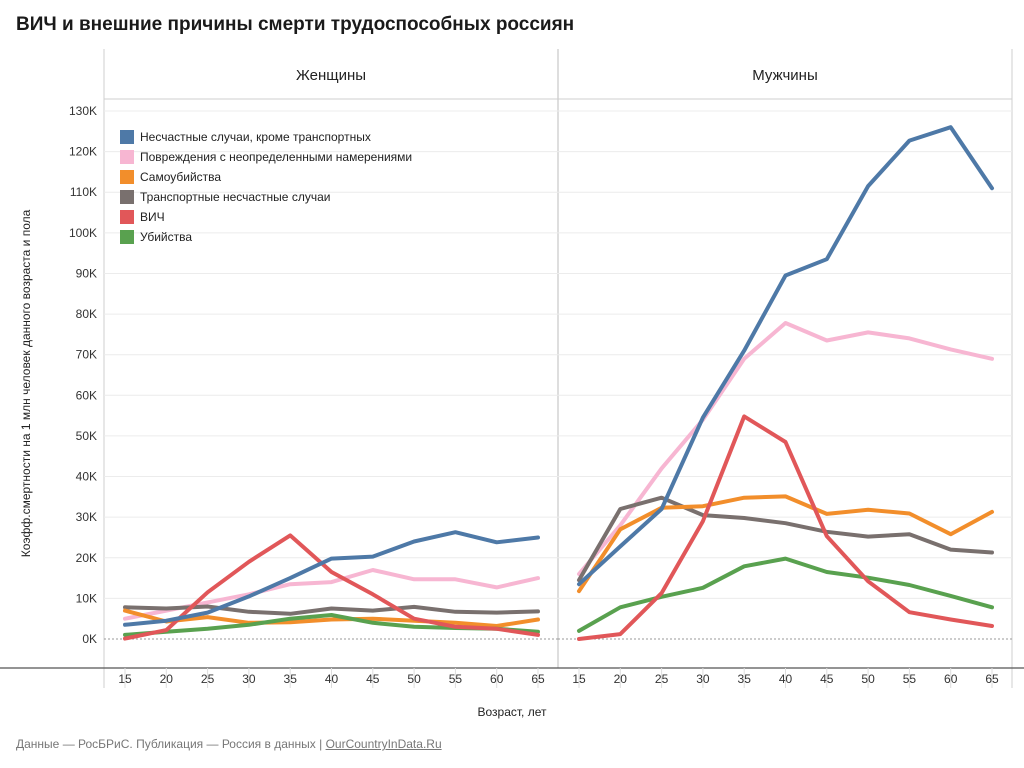 This screenshot has height=768, width=1024. Describe the element at coordinates (89, 639) in the screenshot. I see `y-tick-label: 0K` at that location.